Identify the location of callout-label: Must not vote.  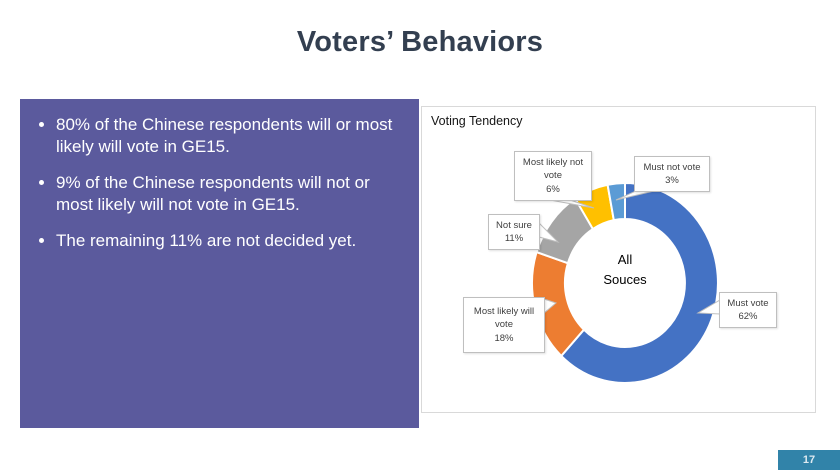
(672, 167).